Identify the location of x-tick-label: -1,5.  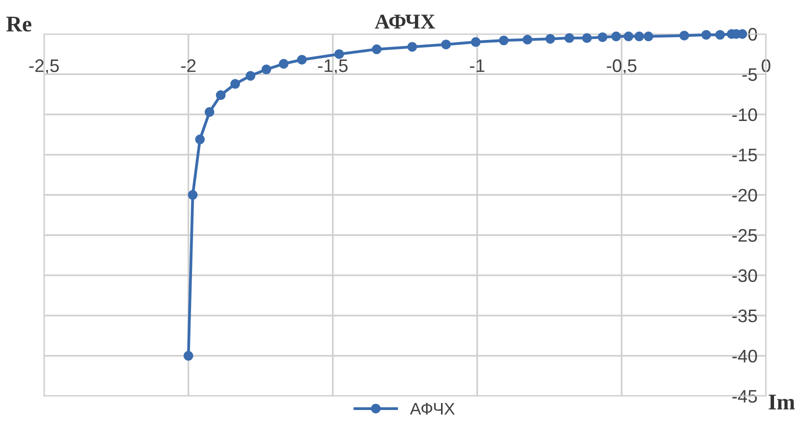
(333, 67).